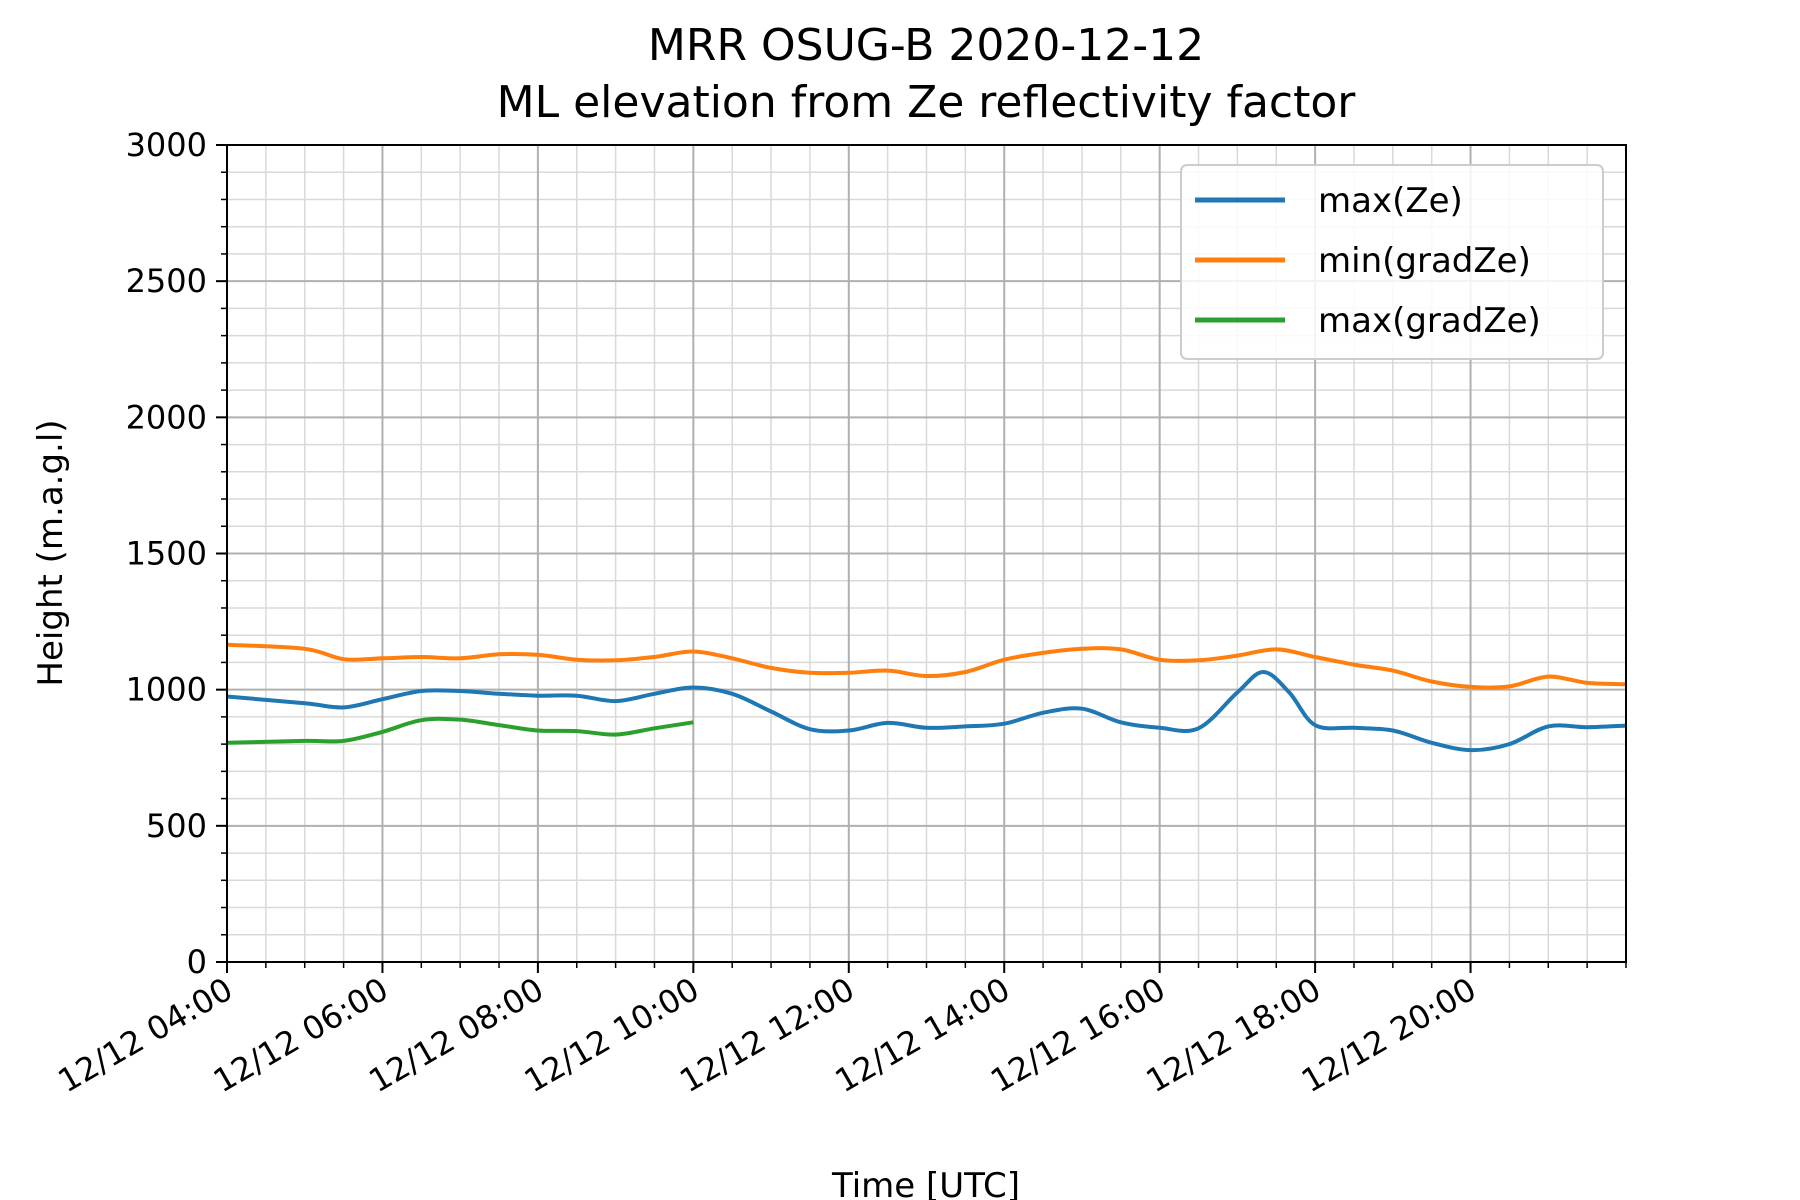 The height and width of the screenshot is (1200, 1800). Describe the element at coordinates (925, 1183) in the screenshot. I see `x-axis-label: Time [UTC]` at that location.